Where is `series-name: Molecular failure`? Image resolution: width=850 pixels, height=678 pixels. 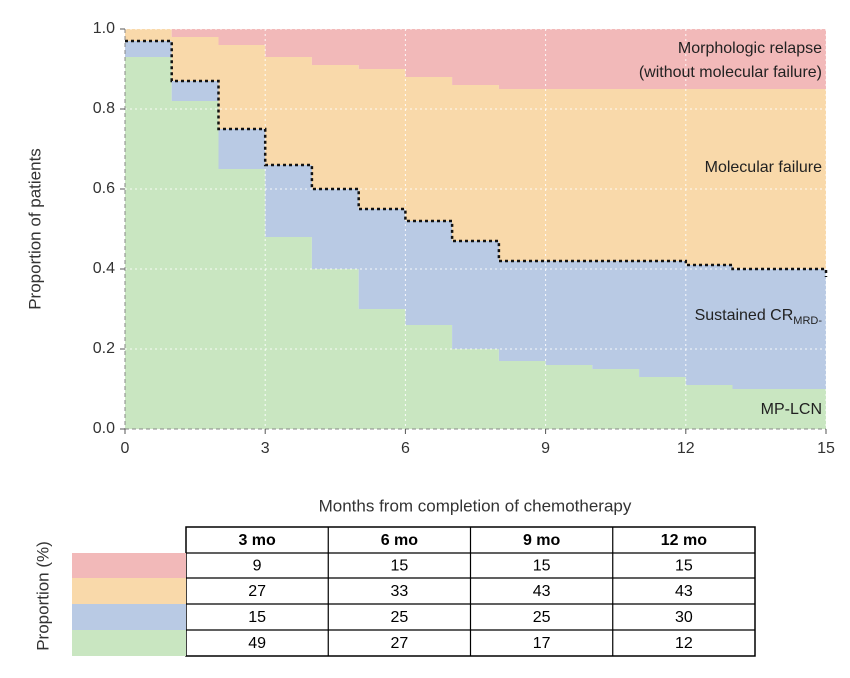 series-name: Molecular failure is located at coordinates (763, 167).